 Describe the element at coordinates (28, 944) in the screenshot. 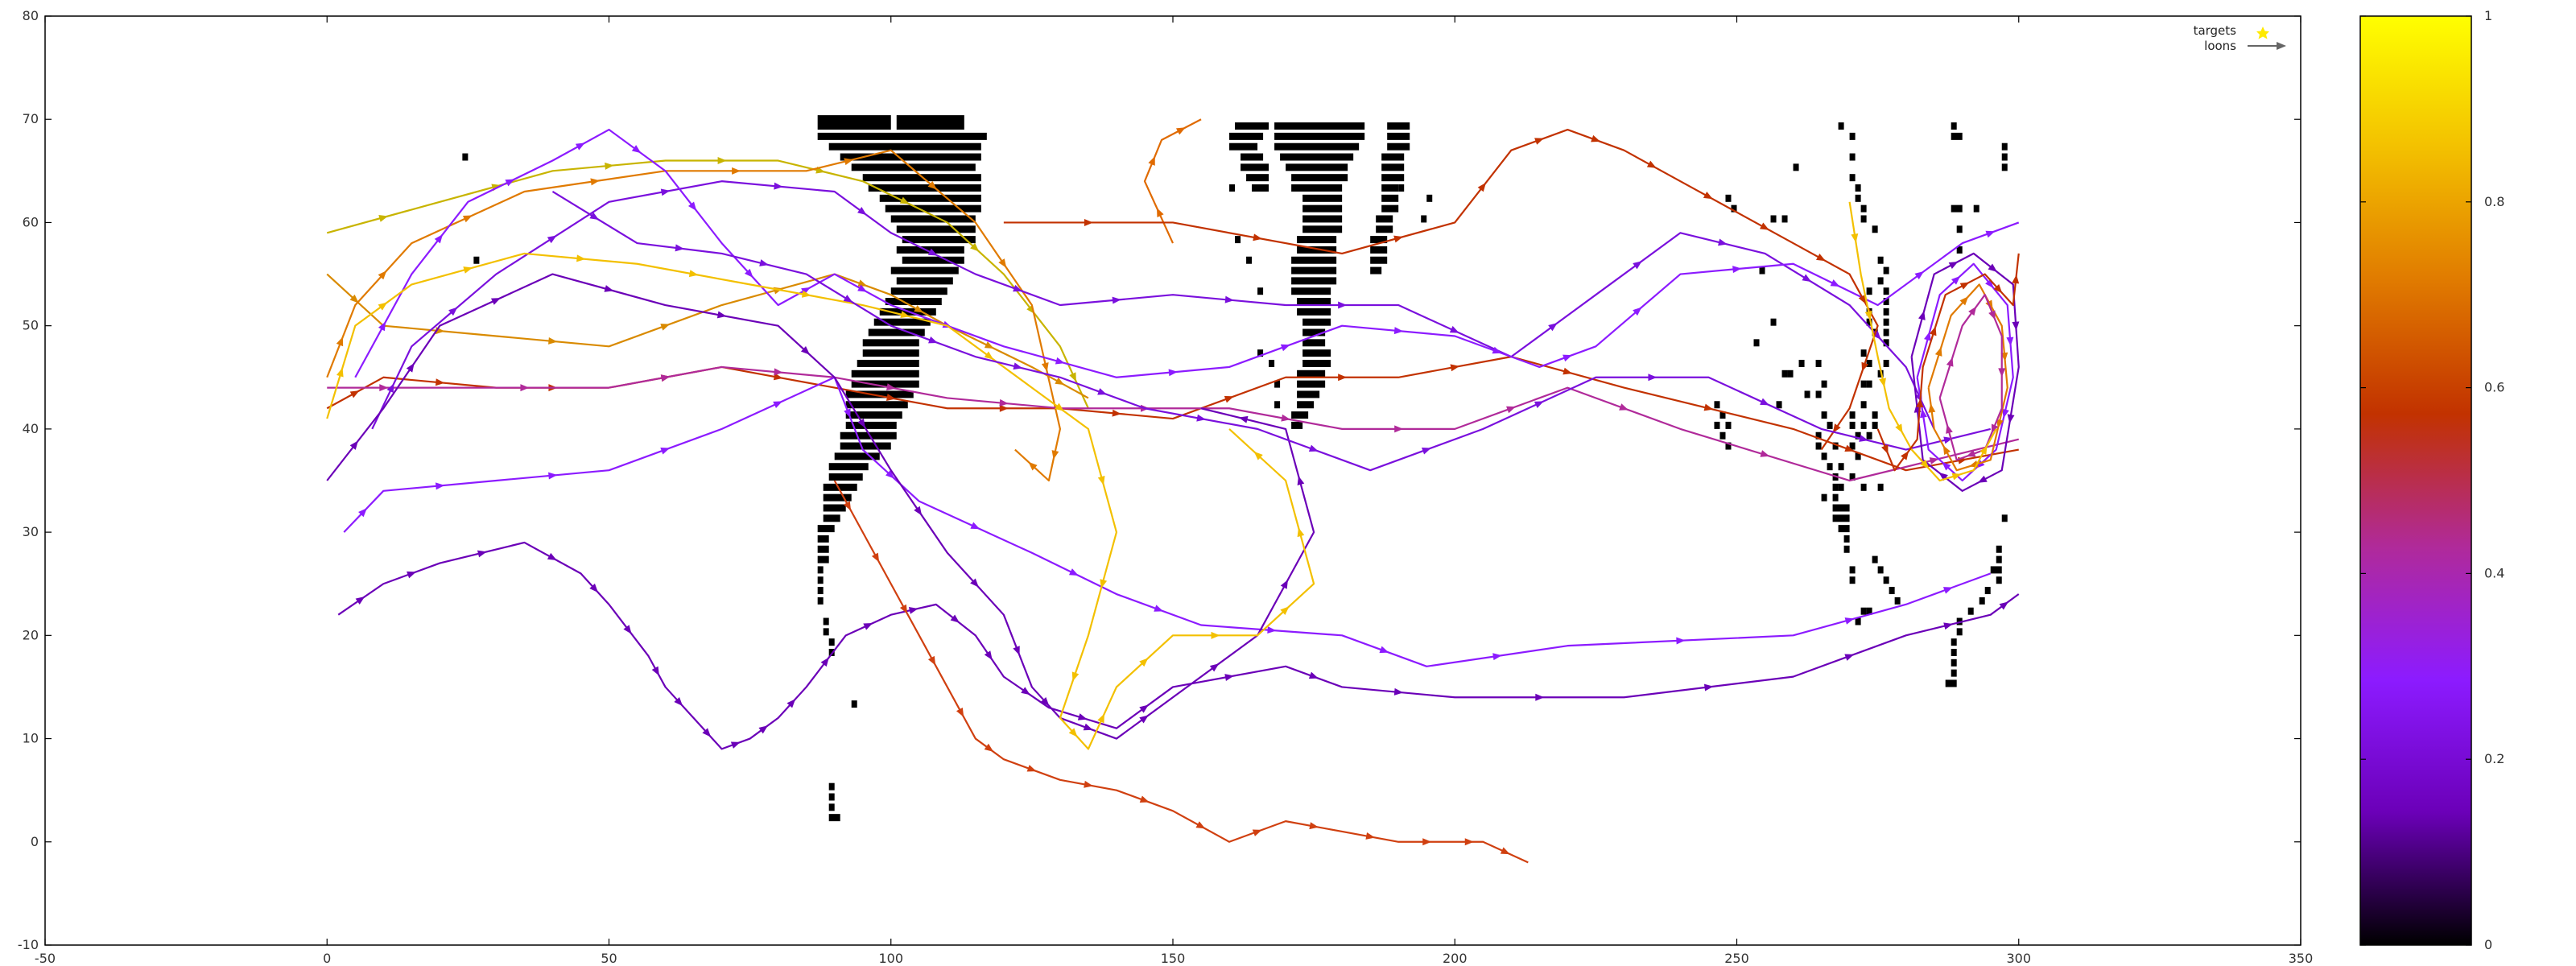

I see `y-tick-label: -10` at that location.